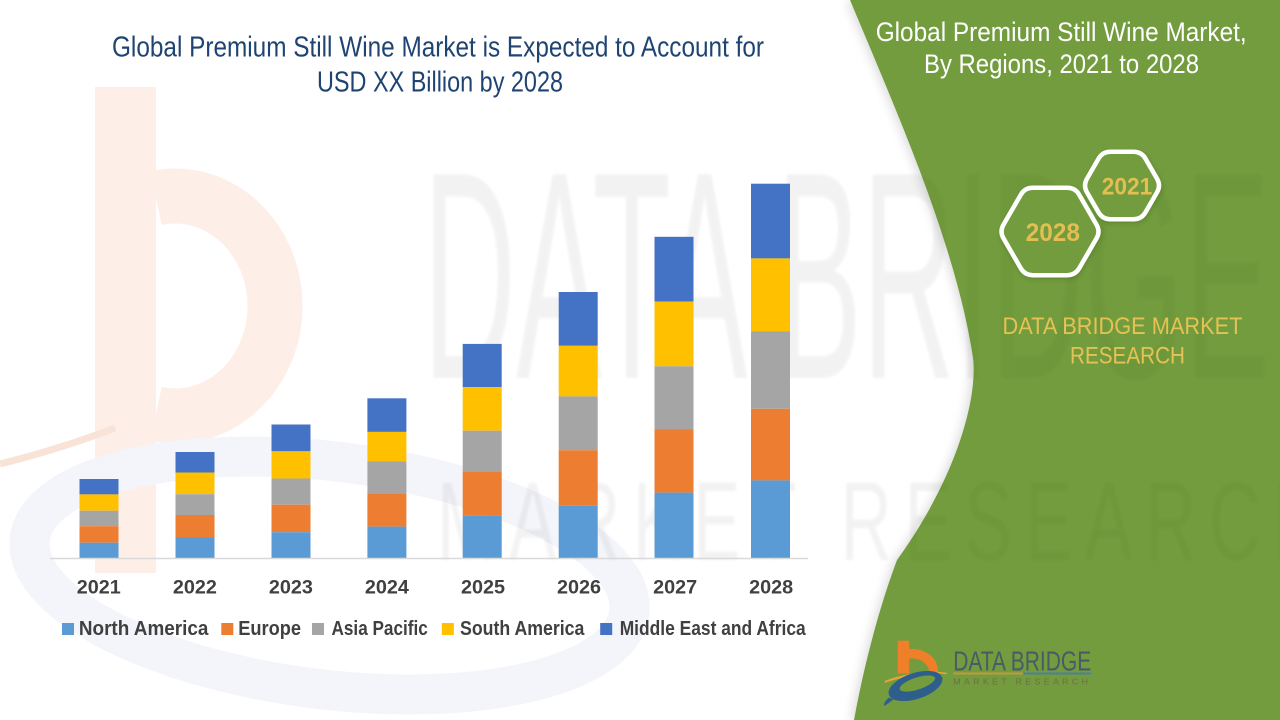 The height and width of the screenshot is (720, 1280). What do you see at coordinates (713, 629) in the screenshot?
I see `svg-text: Middle East and Africa` at bounding box center [713, 629].